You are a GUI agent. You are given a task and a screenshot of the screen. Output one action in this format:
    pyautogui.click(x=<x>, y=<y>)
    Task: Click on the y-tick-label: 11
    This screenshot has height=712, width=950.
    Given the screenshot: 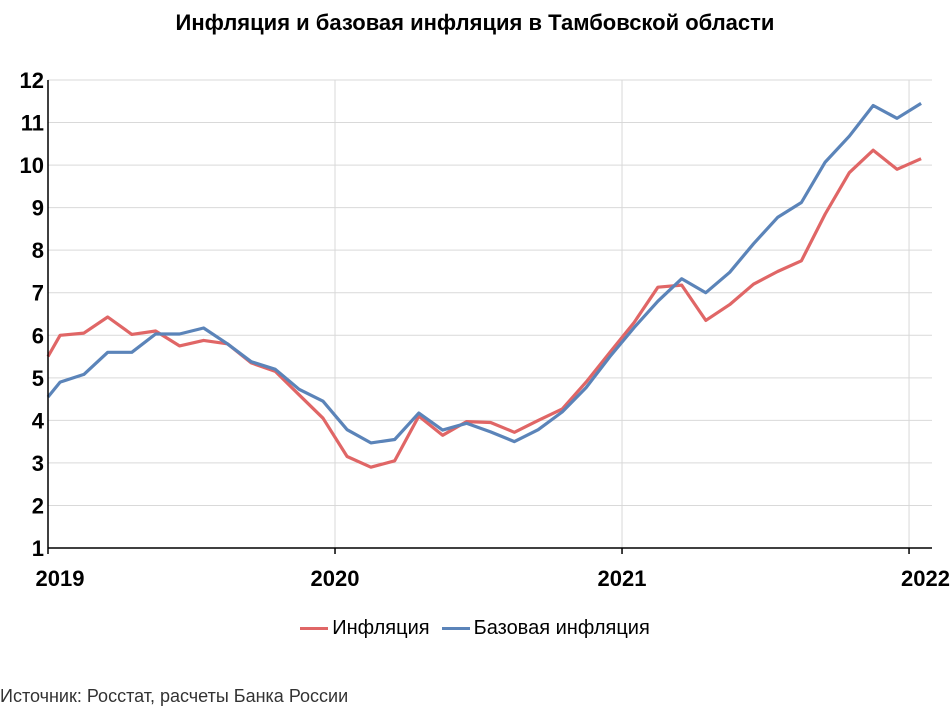 What is the action you would take?
    pyautogui.click(x=32, y=123)
    